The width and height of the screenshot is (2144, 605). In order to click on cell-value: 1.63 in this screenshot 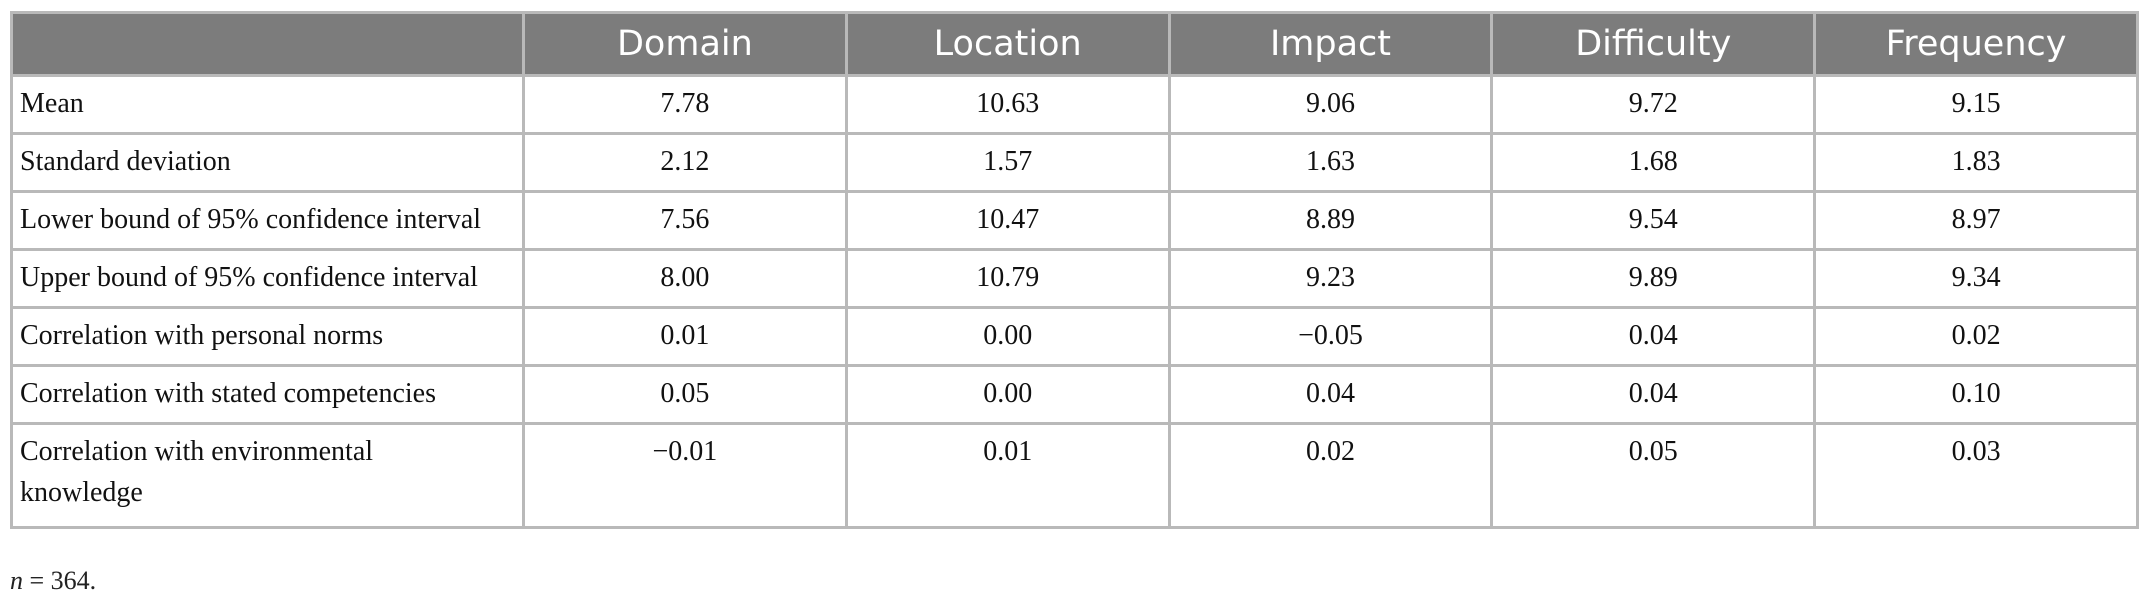, I will do `click(1330, 161)`.